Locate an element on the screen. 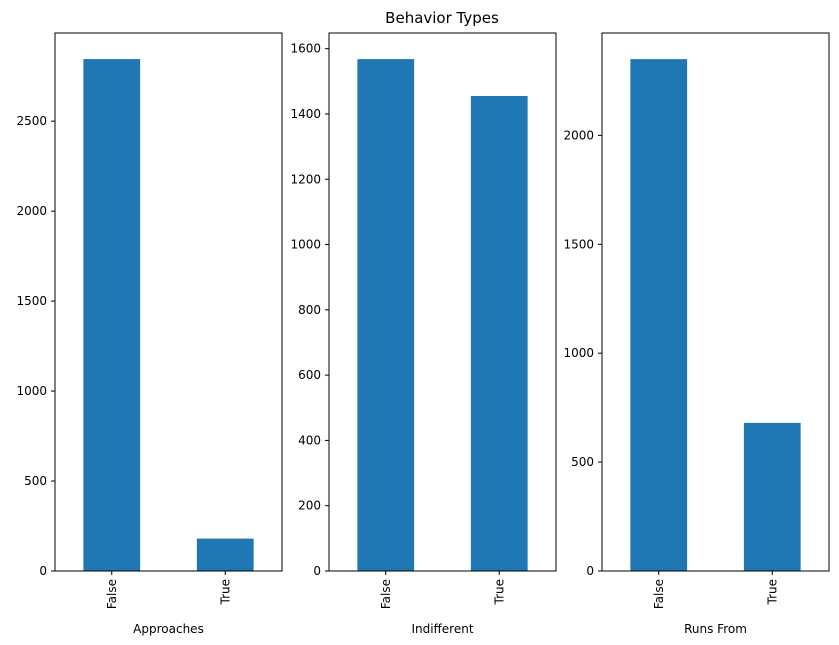 This screenshot has height=645, width=839. y-tick-label: 1200 is located at coordinates (305, 179).